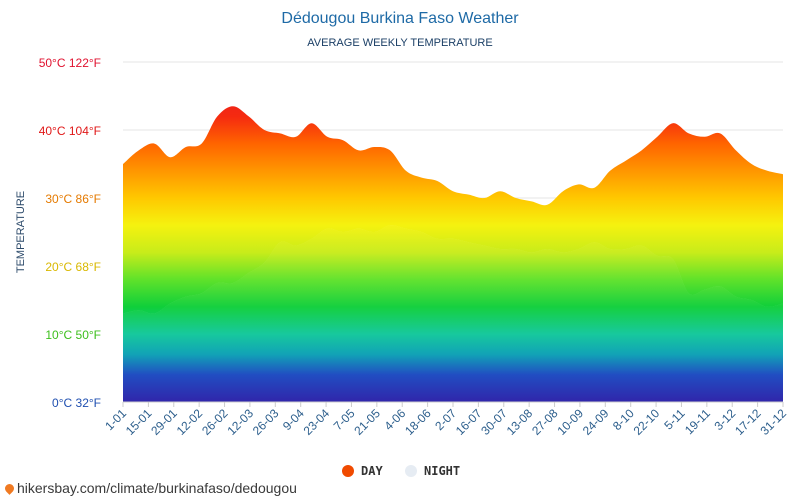 The width and height of the screenshot is (800, 500). What do you see at coordinates (73, 267) in the screenshot?
I see `y-tick-label: 20°C 68°F` at bounding box center [73, 267].